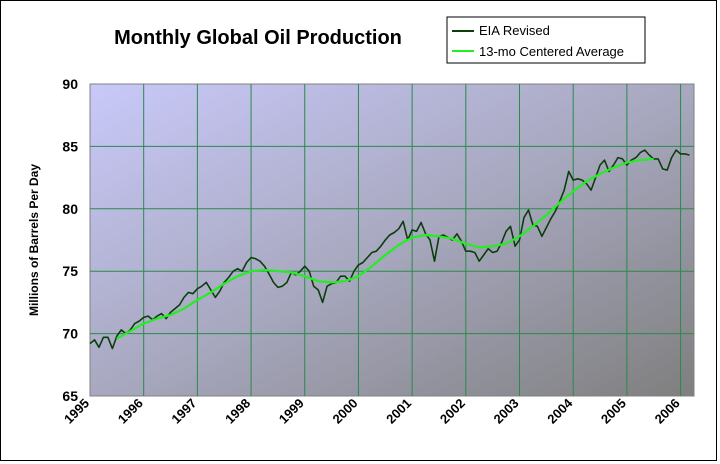 Image resolution: width=720 pixels, height=464 pixels. I want to click on x-tick-label: 1997, so click(183, 411).